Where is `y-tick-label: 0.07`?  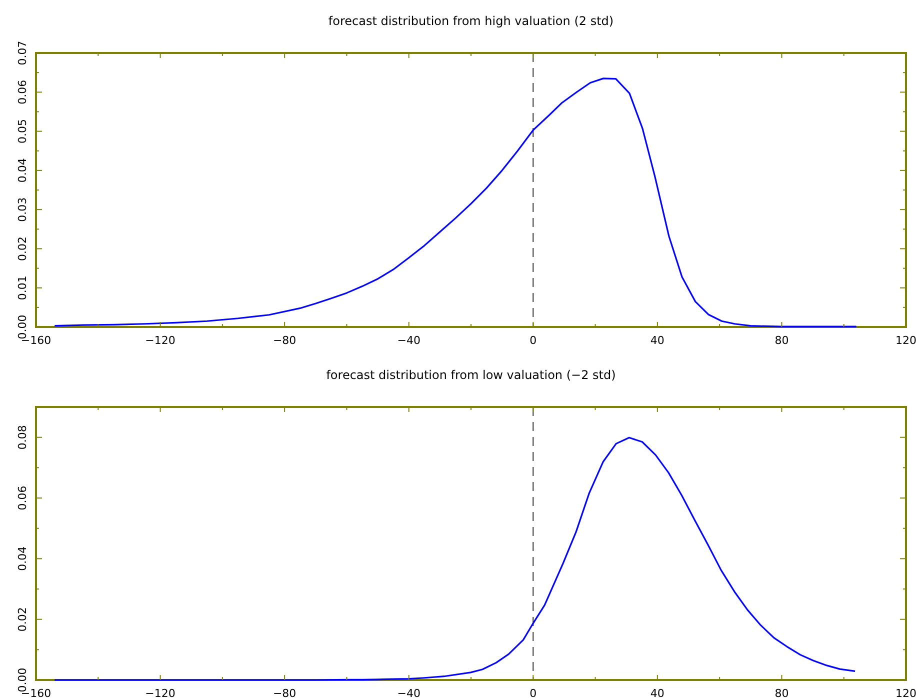 y-tick-label: 0.07 is located at coordinates (22, 53).